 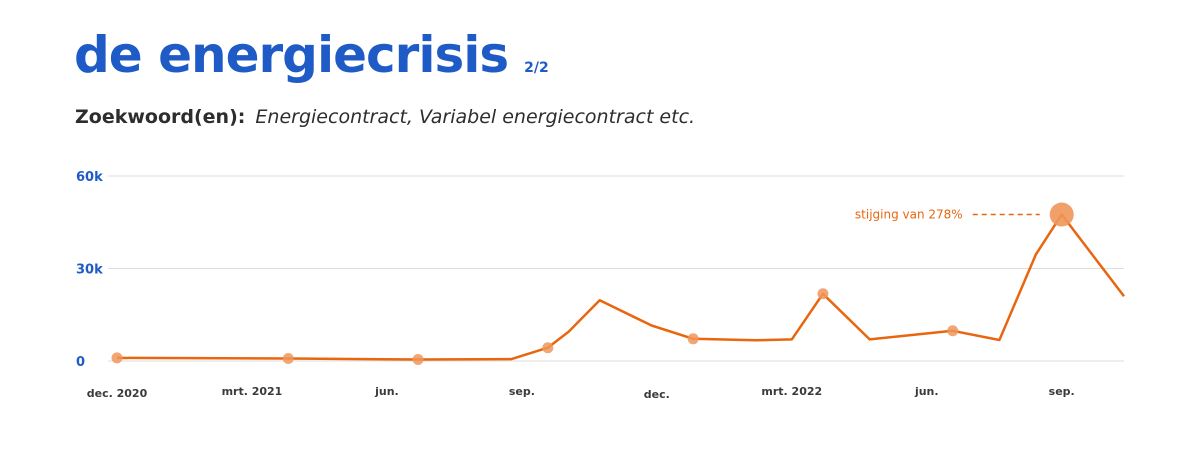 I want to click on peak-marker, so click(x=1061, y=214).